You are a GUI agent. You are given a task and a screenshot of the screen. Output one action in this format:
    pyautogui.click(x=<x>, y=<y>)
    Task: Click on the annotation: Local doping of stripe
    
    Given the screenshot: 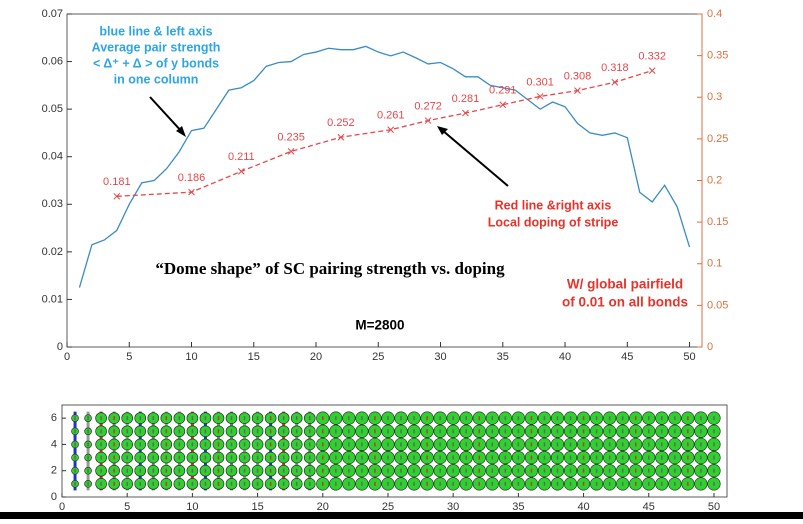 What is the action you would take?
    pyautogui.click(x=553, y=222)
    